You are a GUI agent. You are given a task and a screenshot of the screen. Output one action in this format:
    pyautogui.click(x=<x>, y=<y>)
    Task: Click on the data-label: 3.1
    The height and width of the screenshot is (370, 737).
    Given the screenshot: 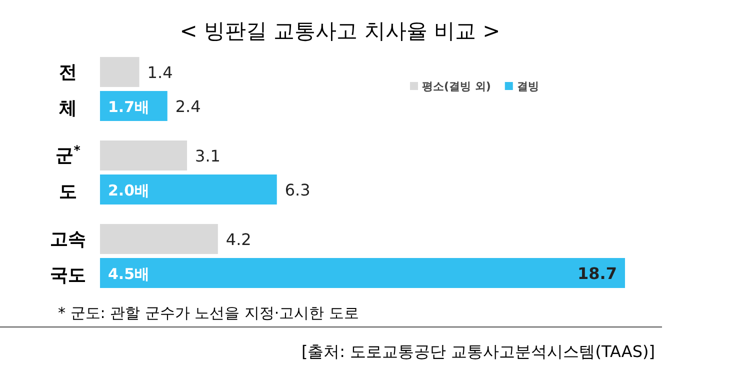 What is the action you would take?
    pyautogui.click(x=207, y=156)
    